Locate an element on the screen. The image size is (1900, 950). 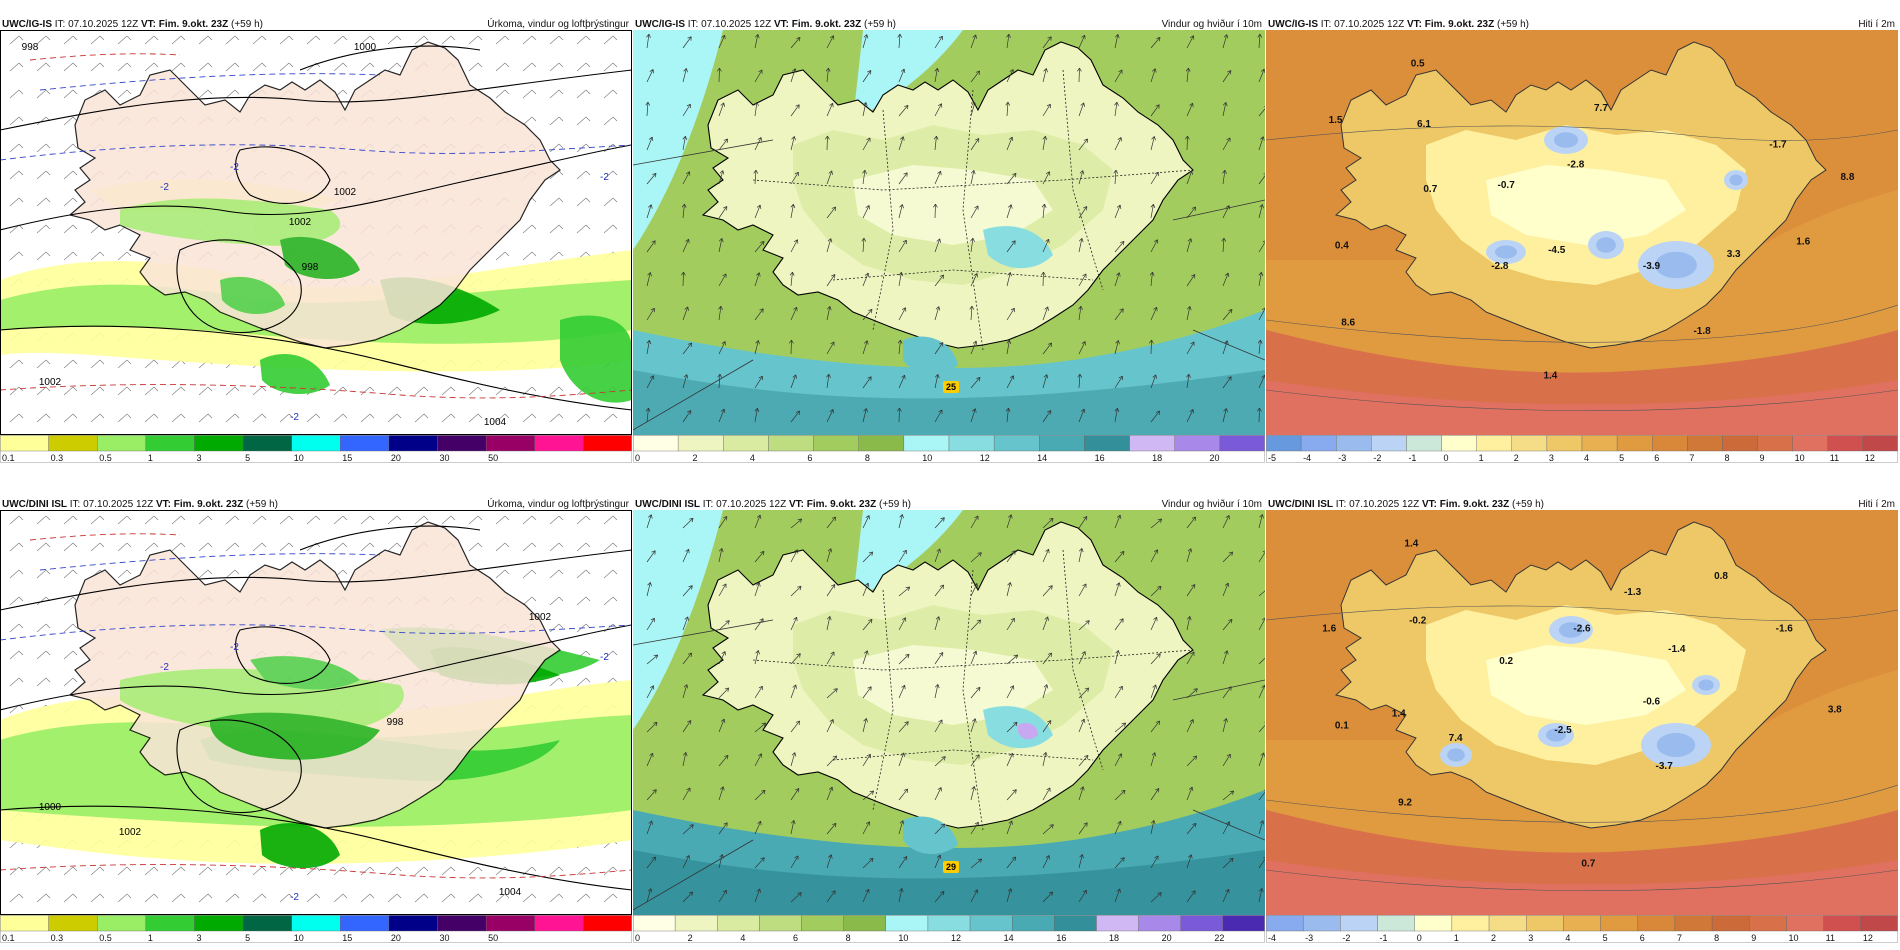
legend-label: 30 is located at coordinates (445, 938).